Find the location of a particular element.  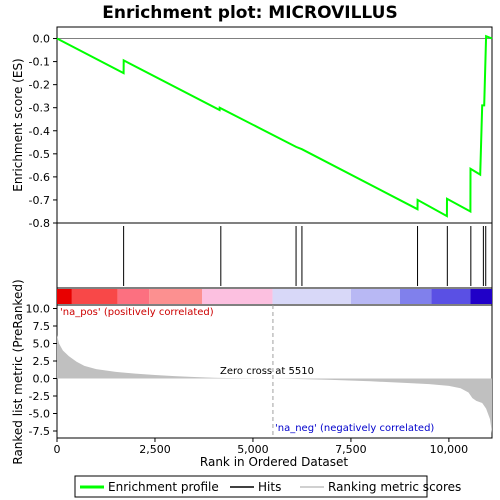

negative-correlation-label: 'na_neg' (negatively correlated) is located at coordinates (354, 428).